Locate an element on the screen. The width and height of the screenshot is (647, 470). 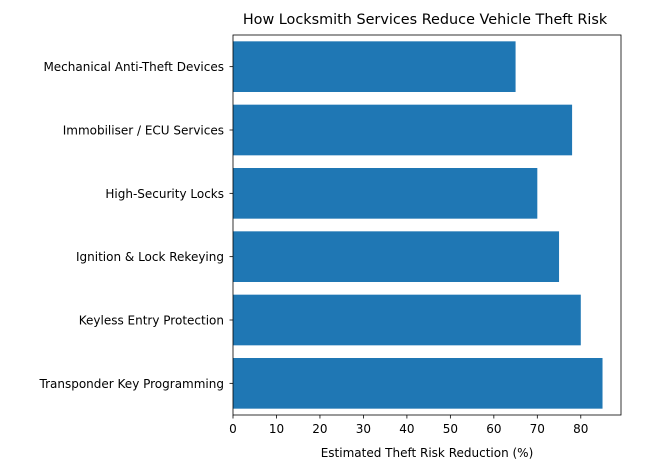
y-tick-label: Keyless Entry Protection is located at coordinates (151, 321).